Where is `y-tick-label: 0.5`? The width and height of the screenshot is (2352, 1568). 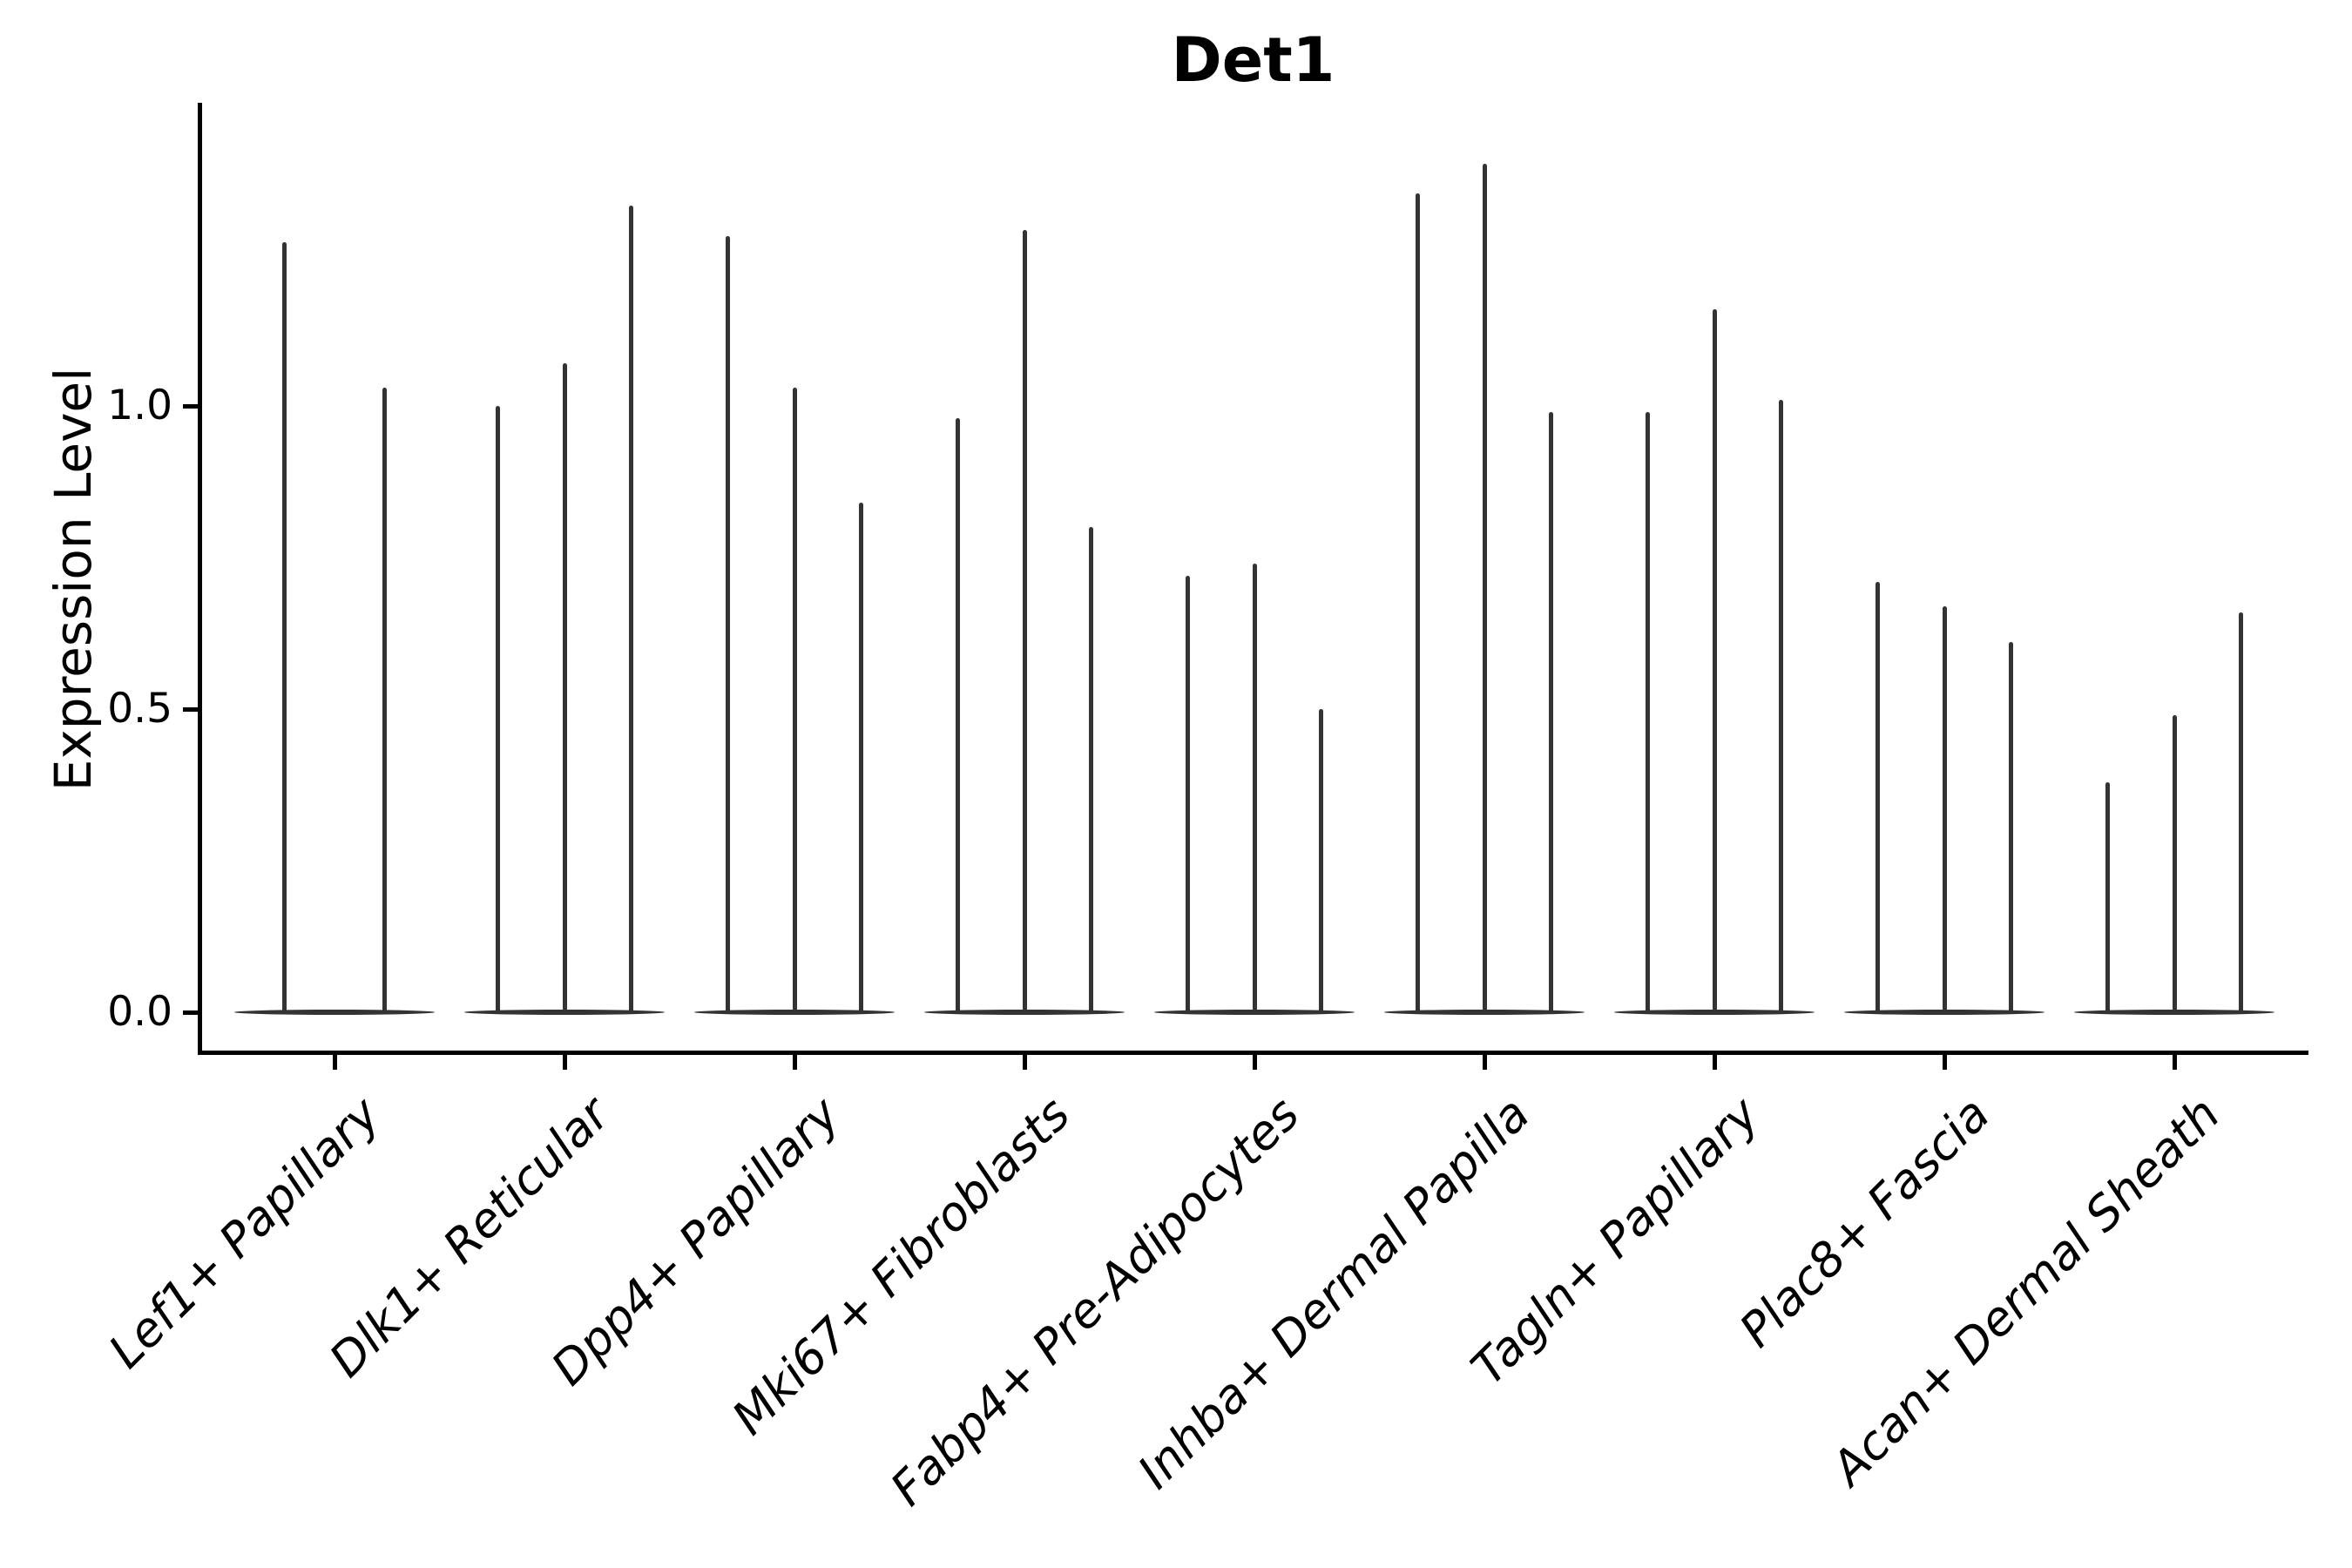 y-tick-label: 0.5 is located at coordinates (139, 709).